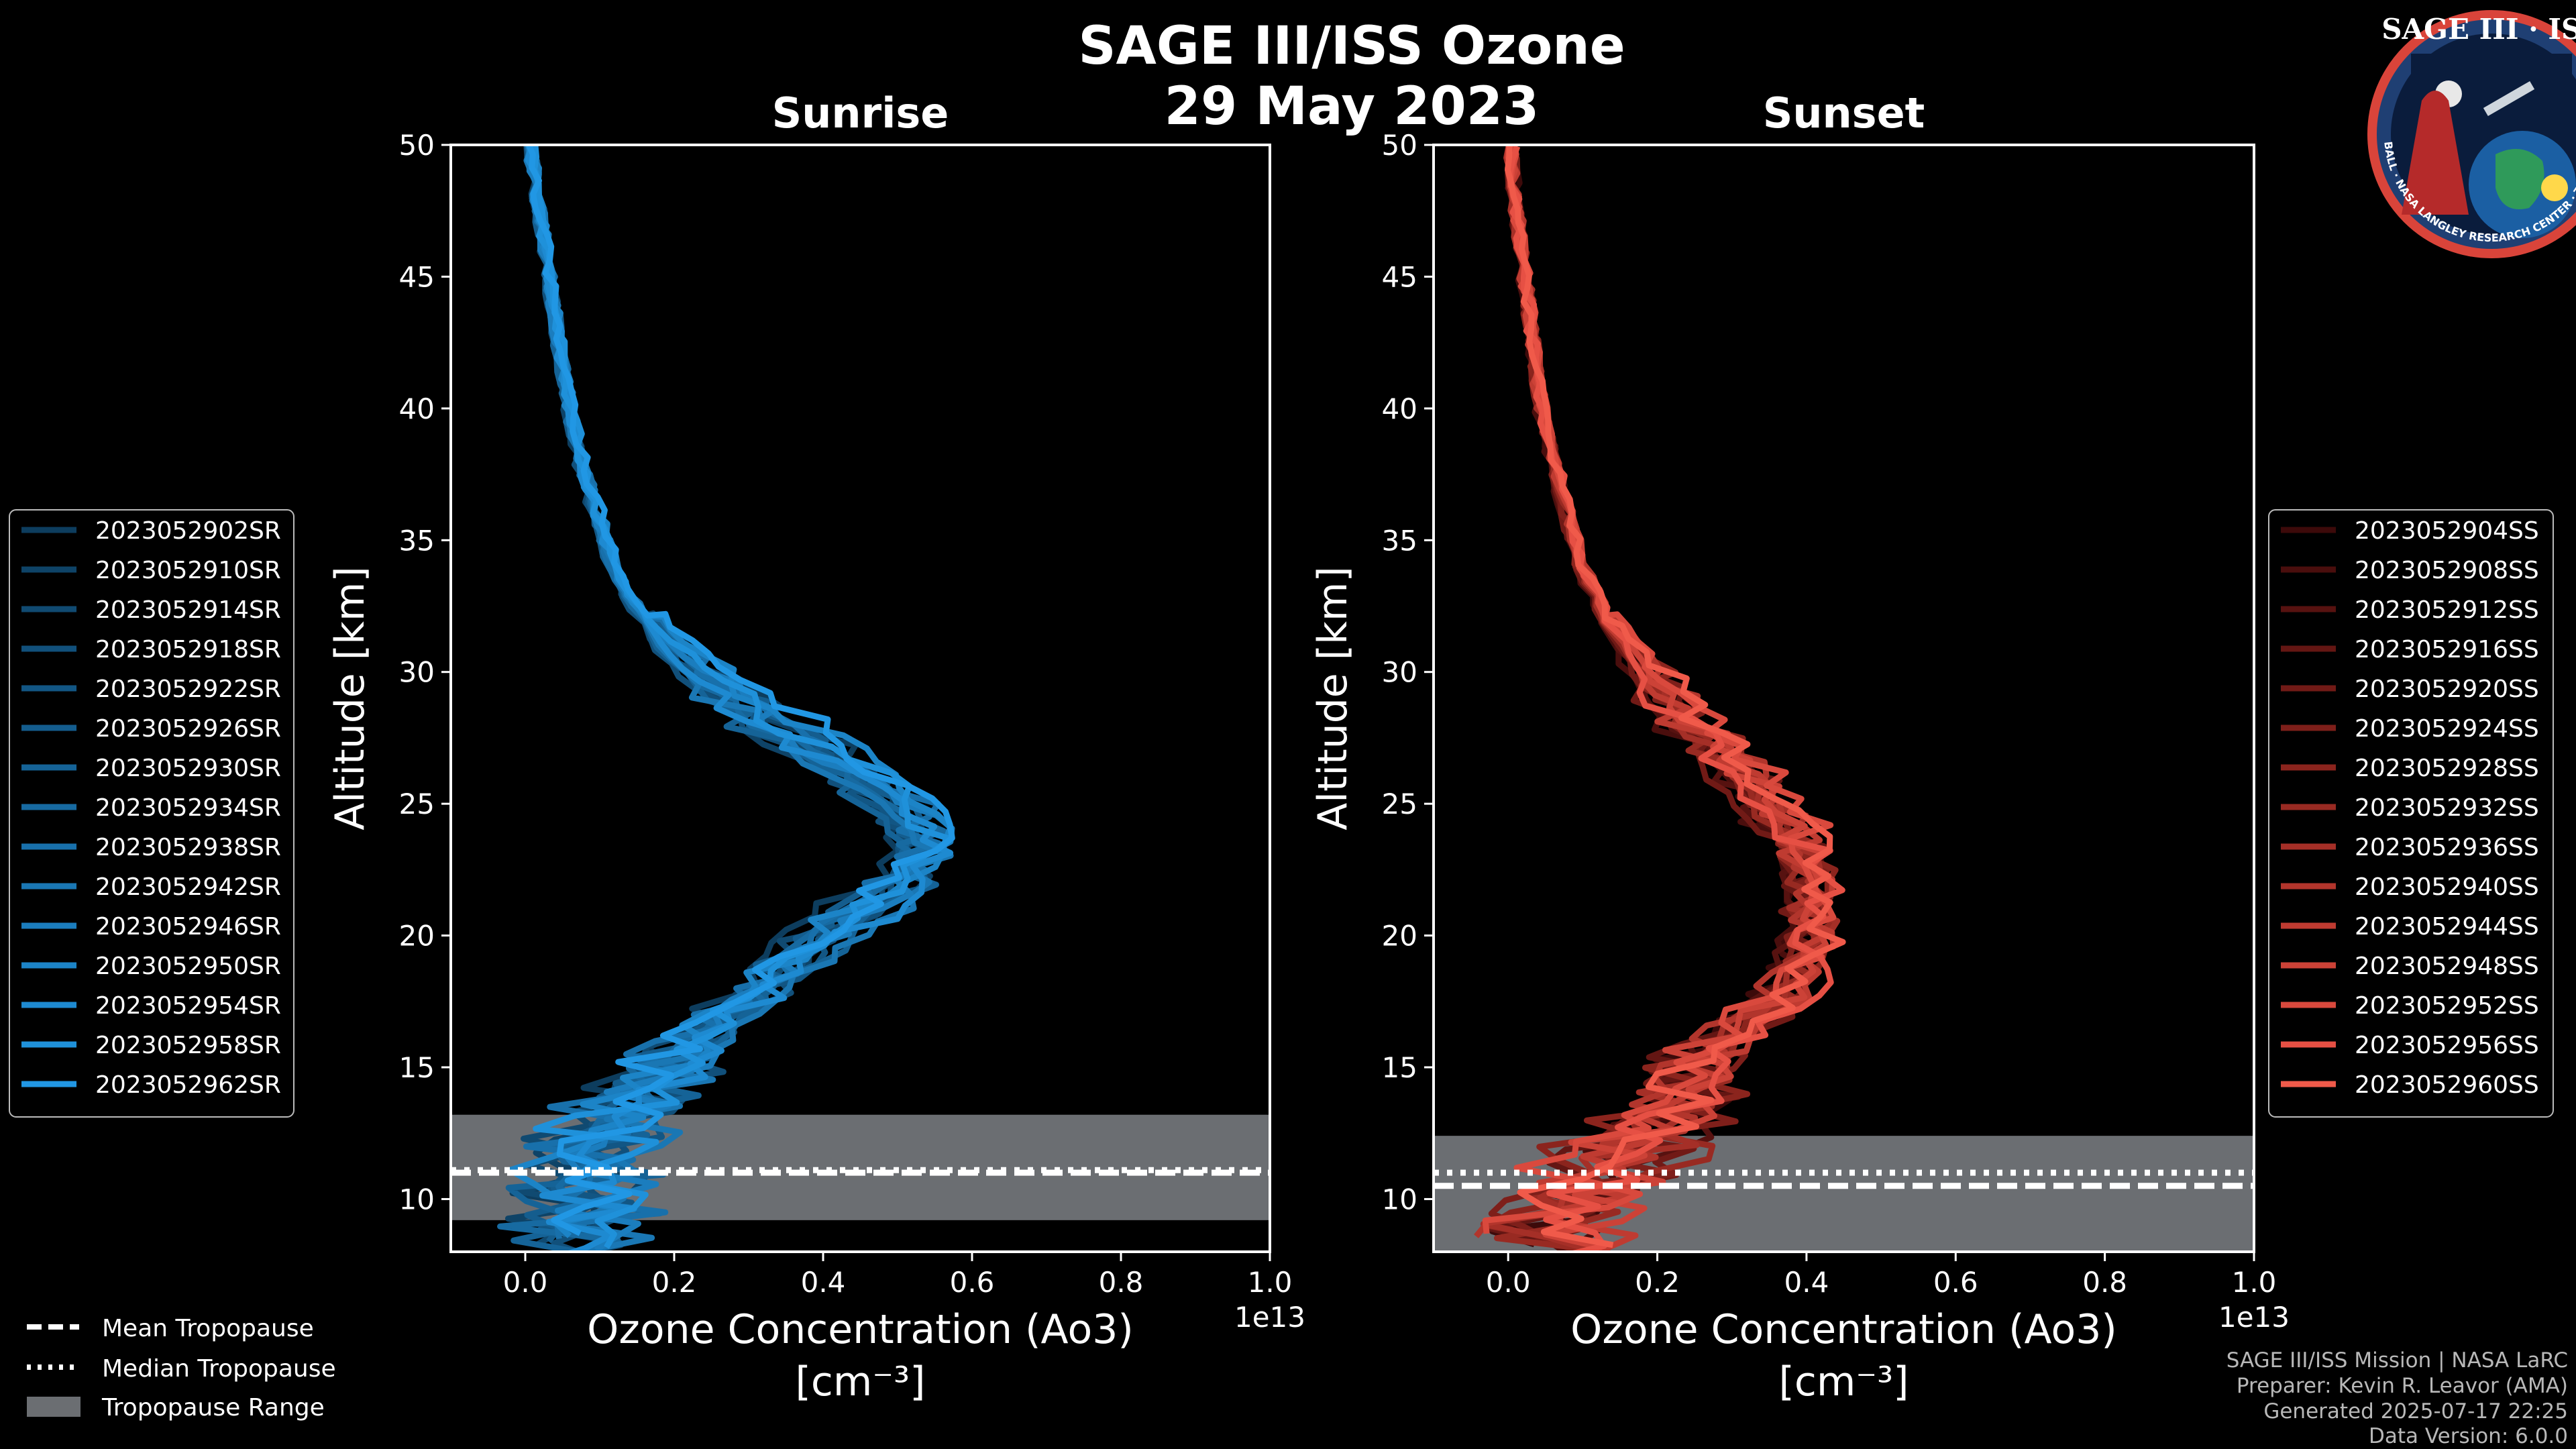  I want to click on legend-label: 2023052946SR, so click(188, 927).